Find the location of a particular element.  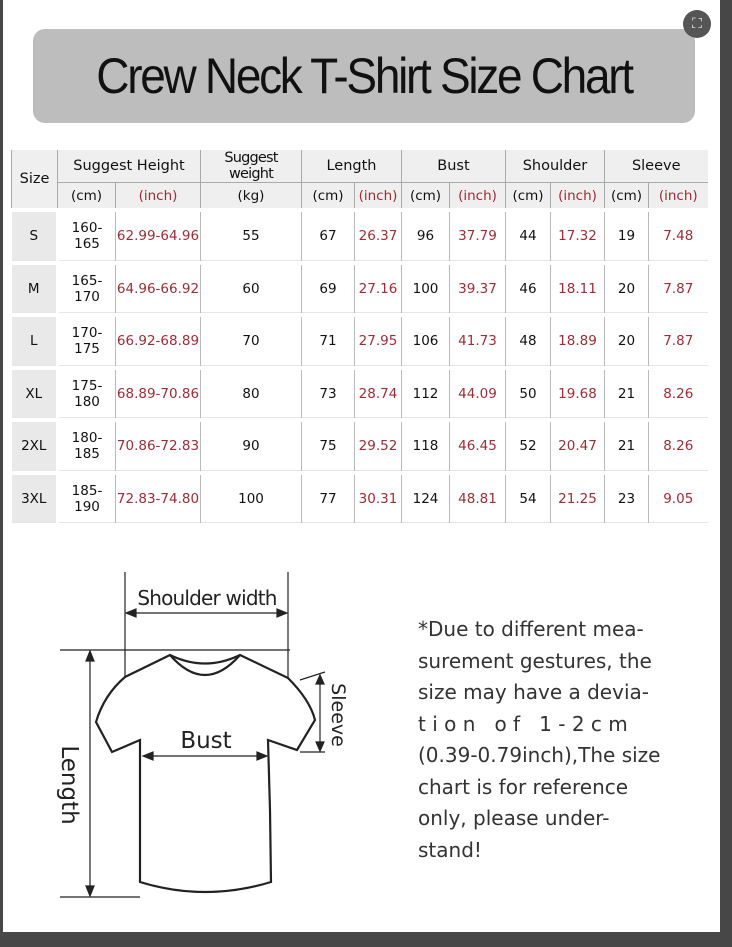

table-cell: 96 is located at coordinates (425, 235).